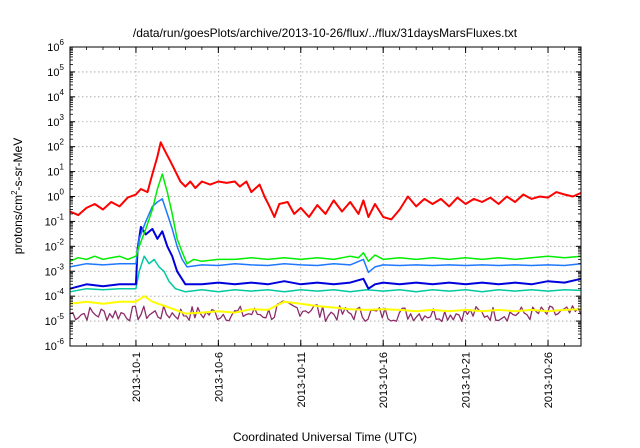 This screenshot has height=448, width=640. I want to click on y-tick-label: 10⁰, so click(55, 196).